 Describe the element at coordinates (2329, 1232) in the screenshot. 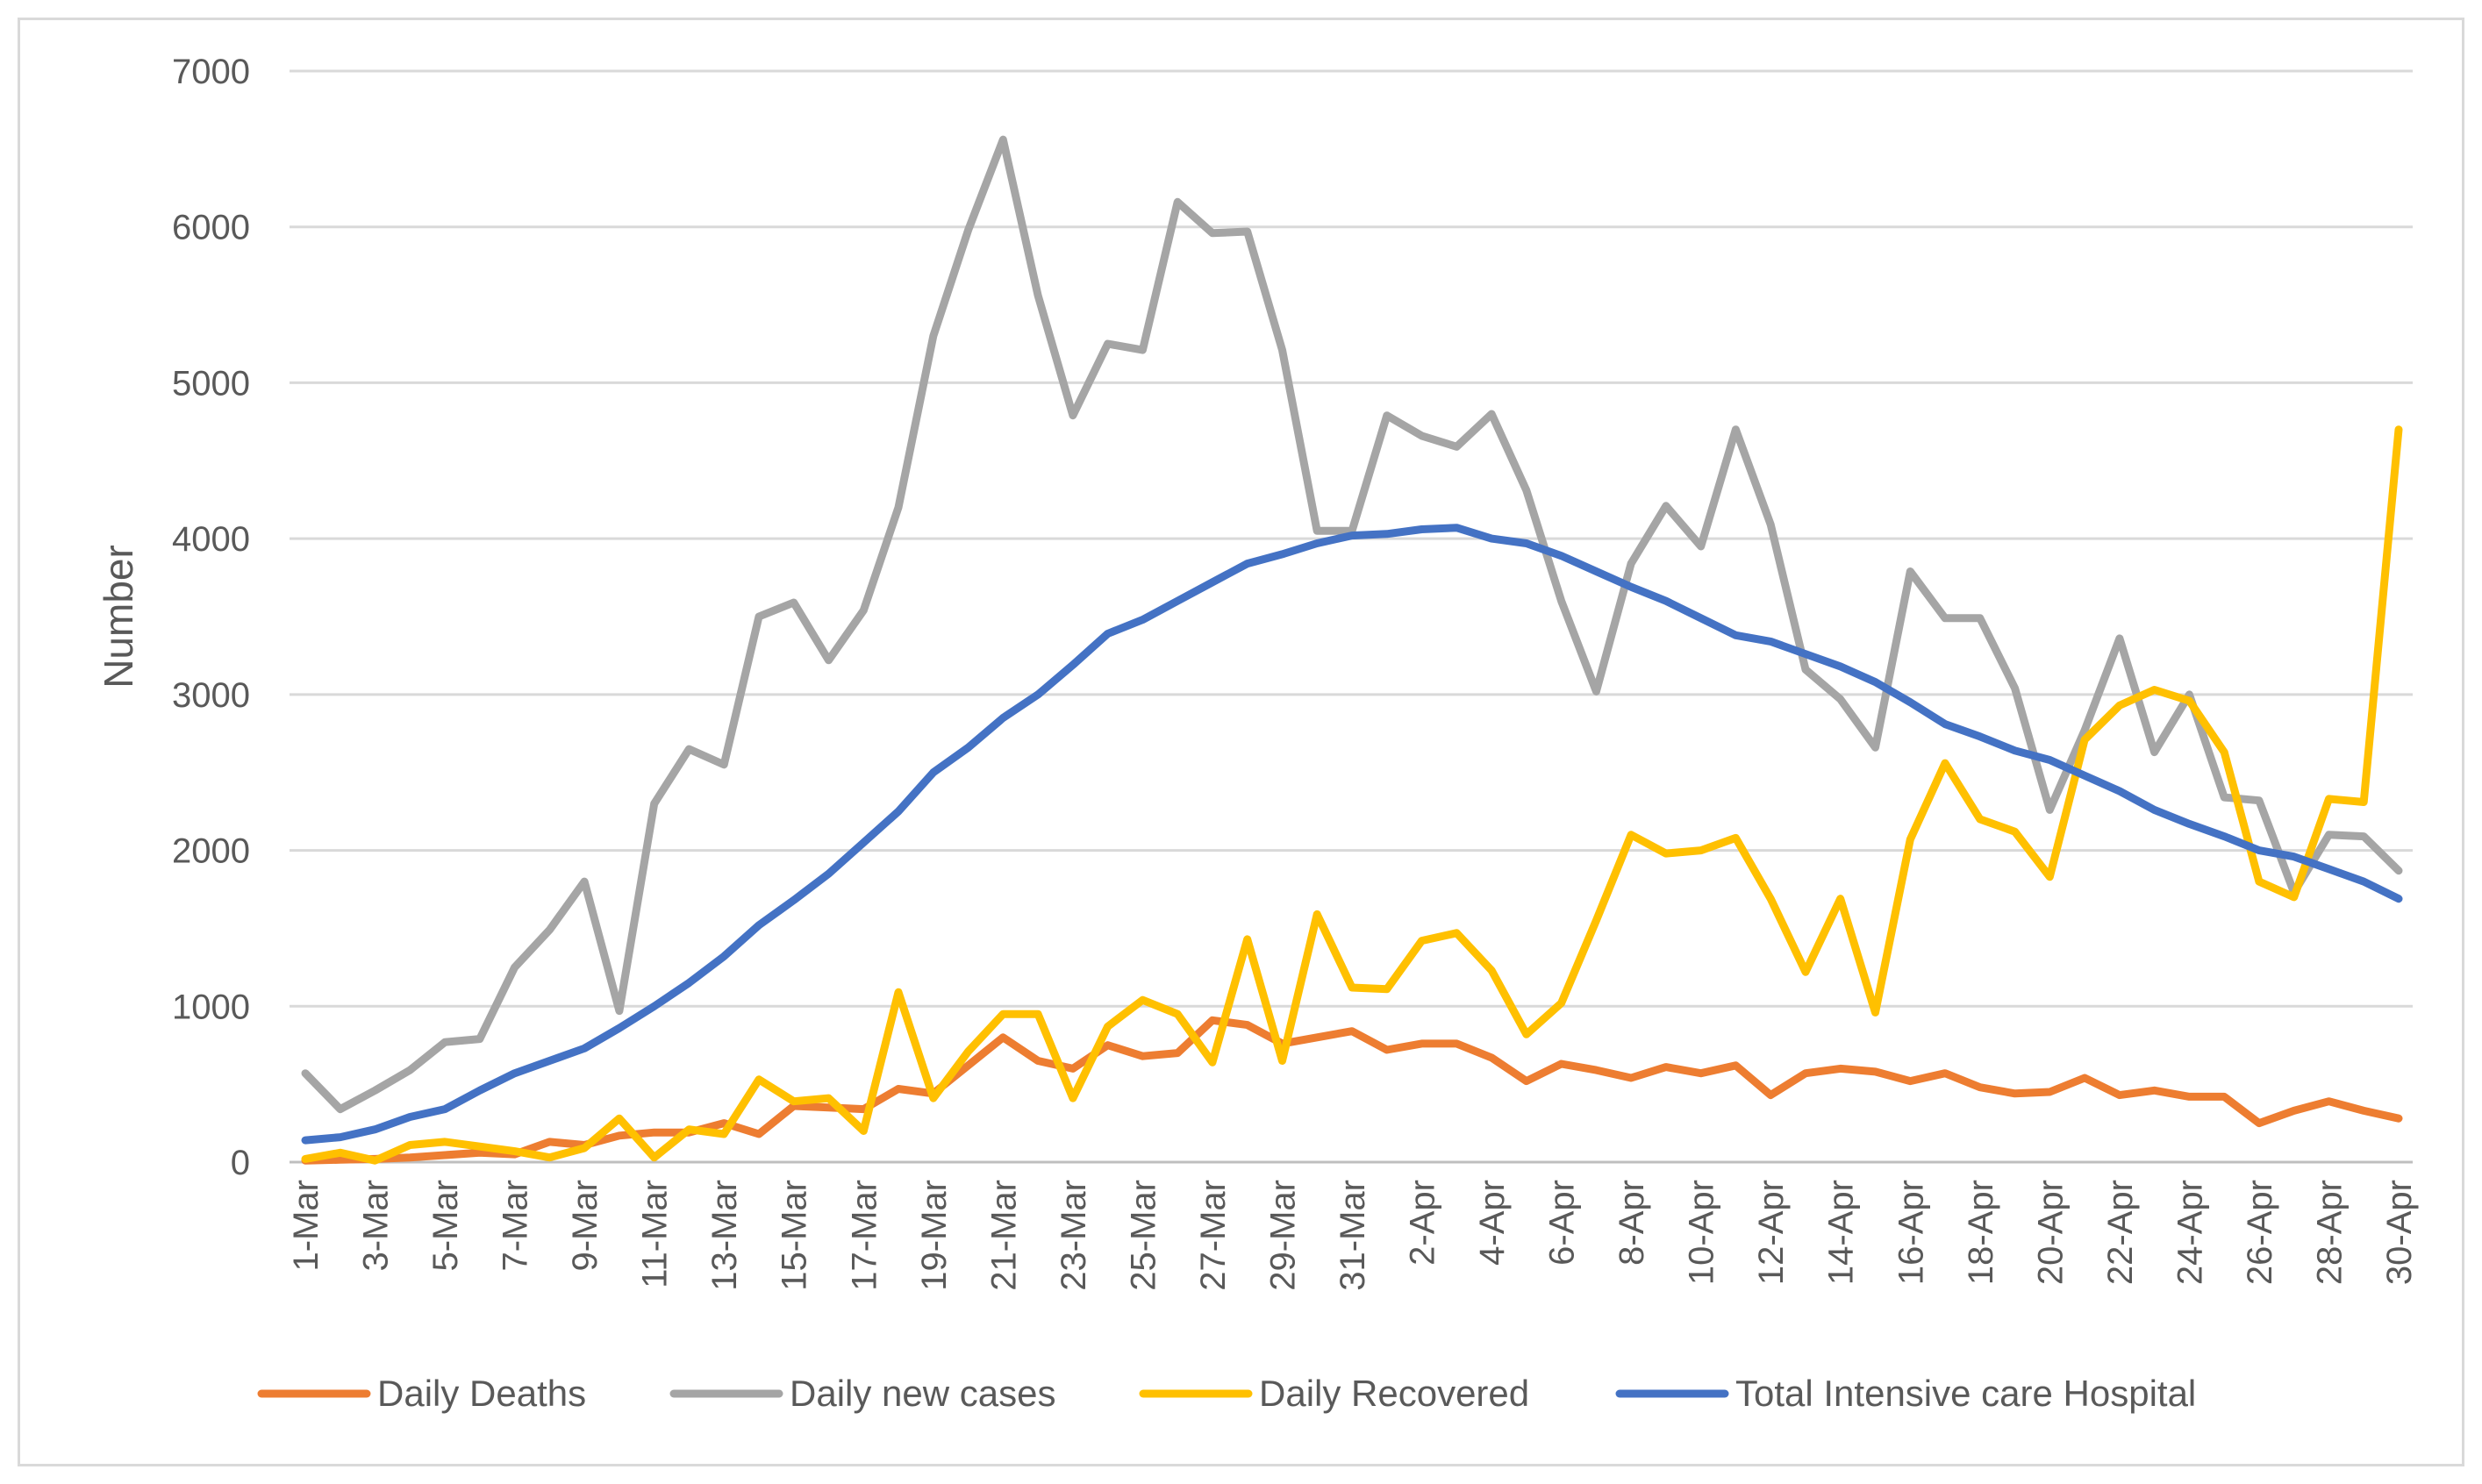

I see `x-tick-label: 28-Apr` at that location.